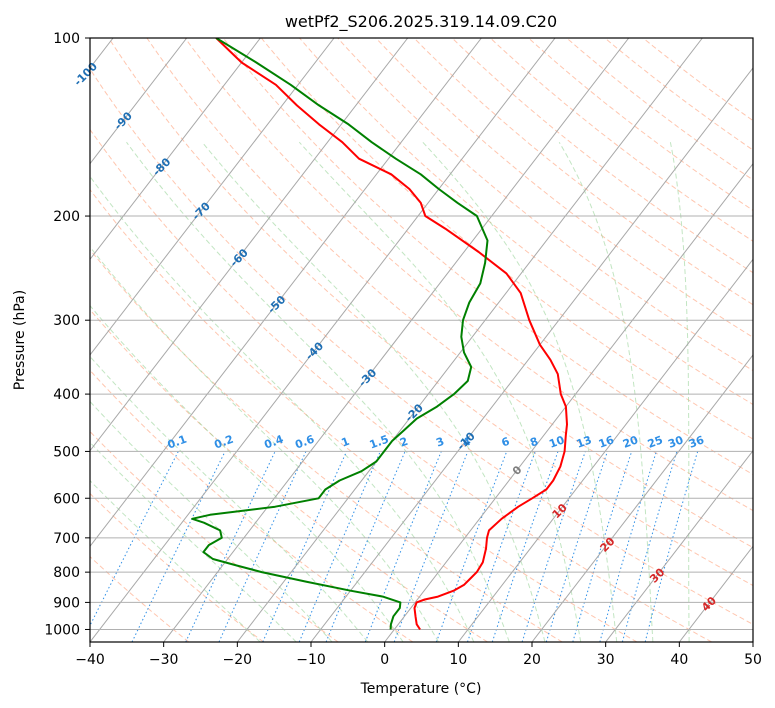 This screenshot has height=708, width=775. What do you see at coordinates (346, 442) in the screenshot?
I see `mixing-ratio-label: 1` at bounding box center [346, 442].